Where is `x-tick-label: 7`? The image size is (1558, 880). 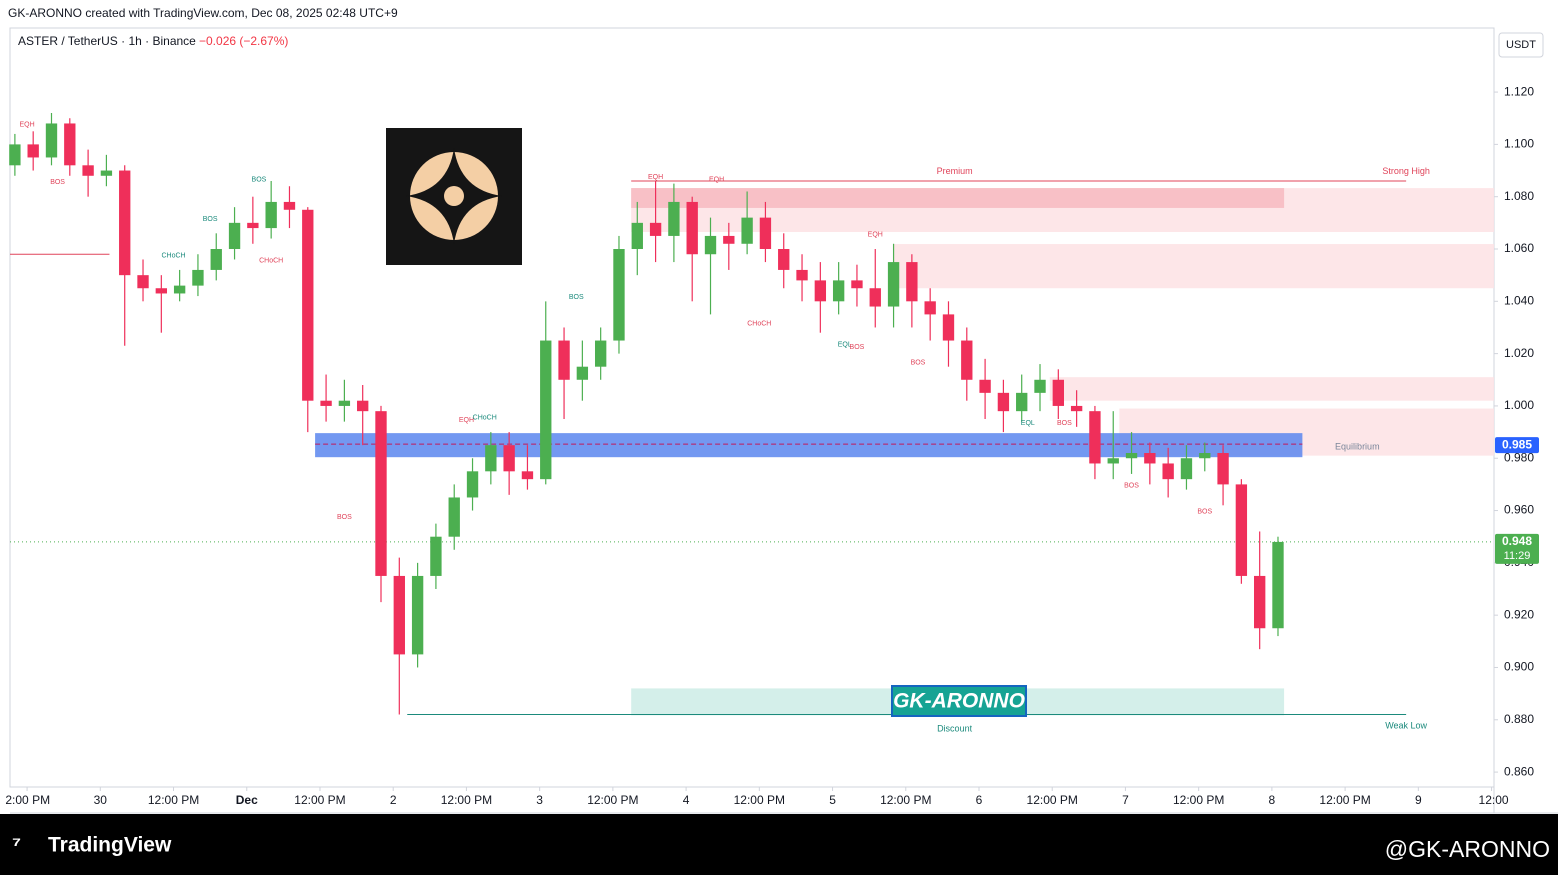 x-tick-label: 7 is located at coordinates (1125, 800).